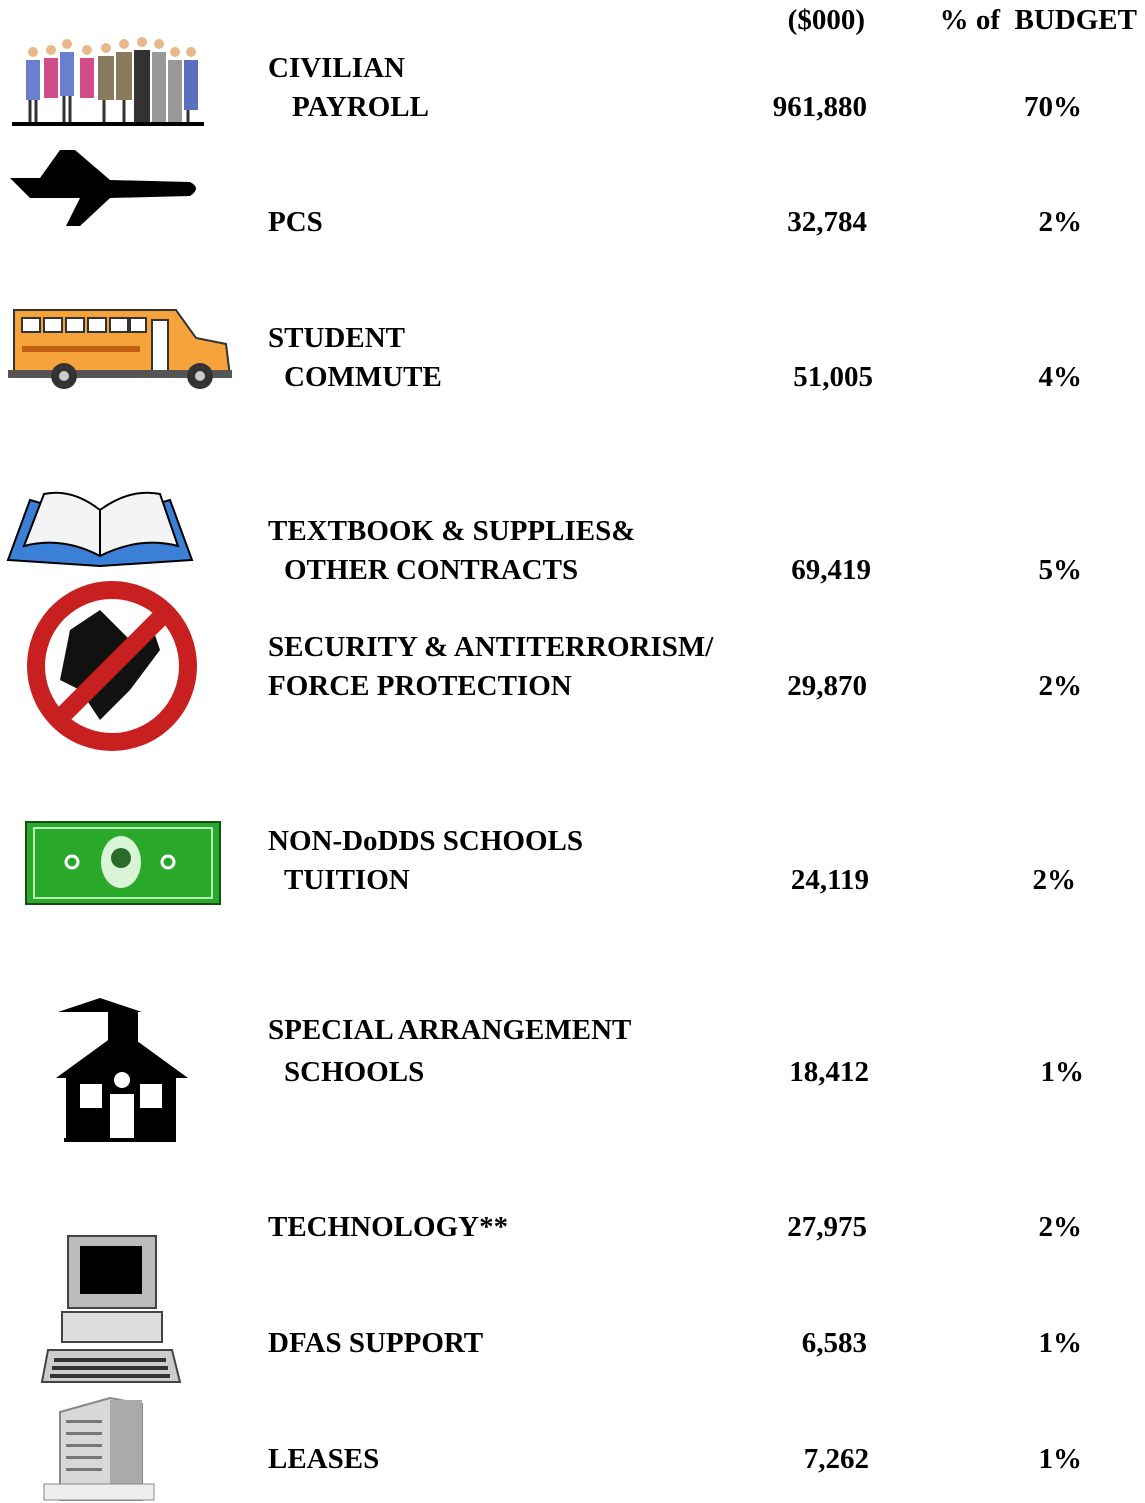 The image size is (1145, 1503). I want to click on row-label: TUITION, so click(347, 880).